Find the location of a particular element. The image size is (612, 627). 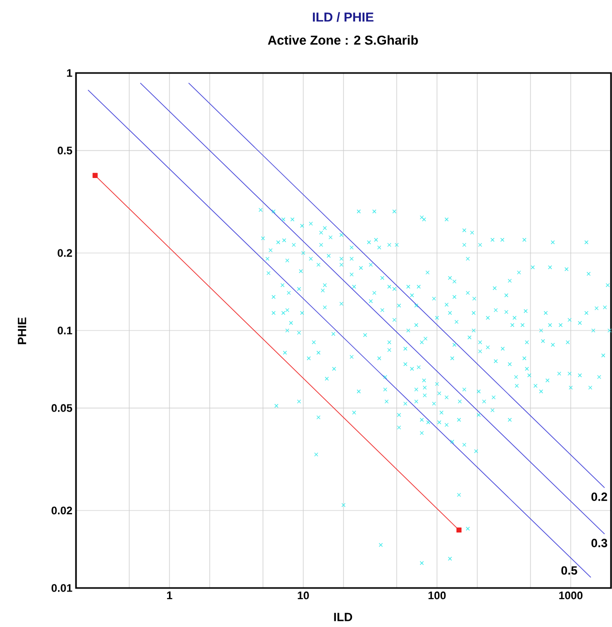

y-tick-label: 1 is located at coordinates (69, 73).